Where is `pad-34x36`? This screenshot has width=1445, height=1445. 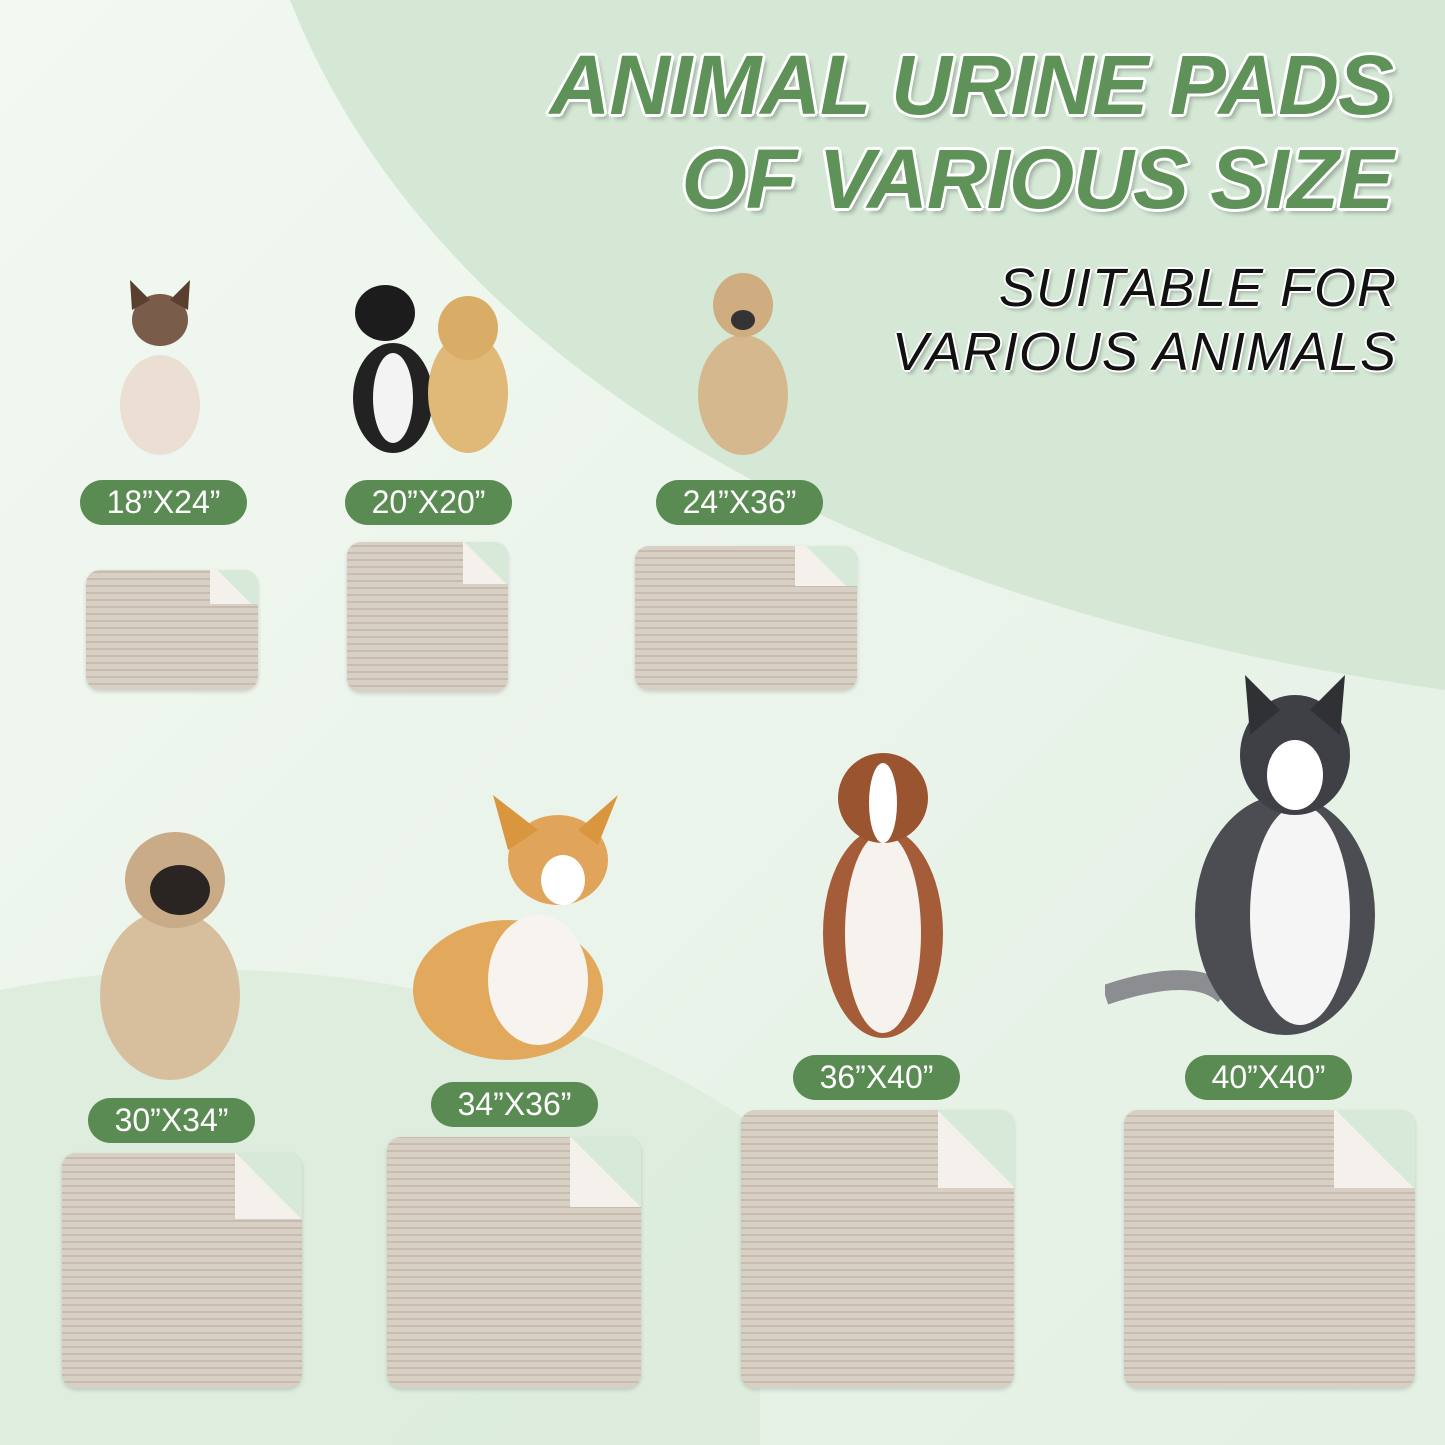 pad-34x36 is located at coordinates (514, 1262).